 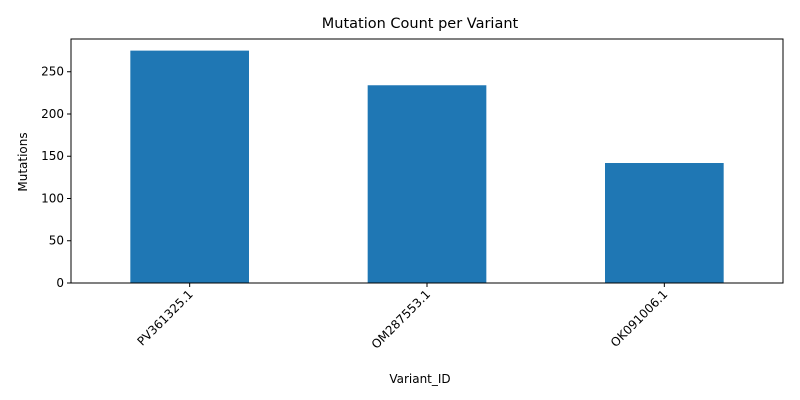 I want to click on chart-title: Mutation Count per Variant, so click(x=420, y=24).